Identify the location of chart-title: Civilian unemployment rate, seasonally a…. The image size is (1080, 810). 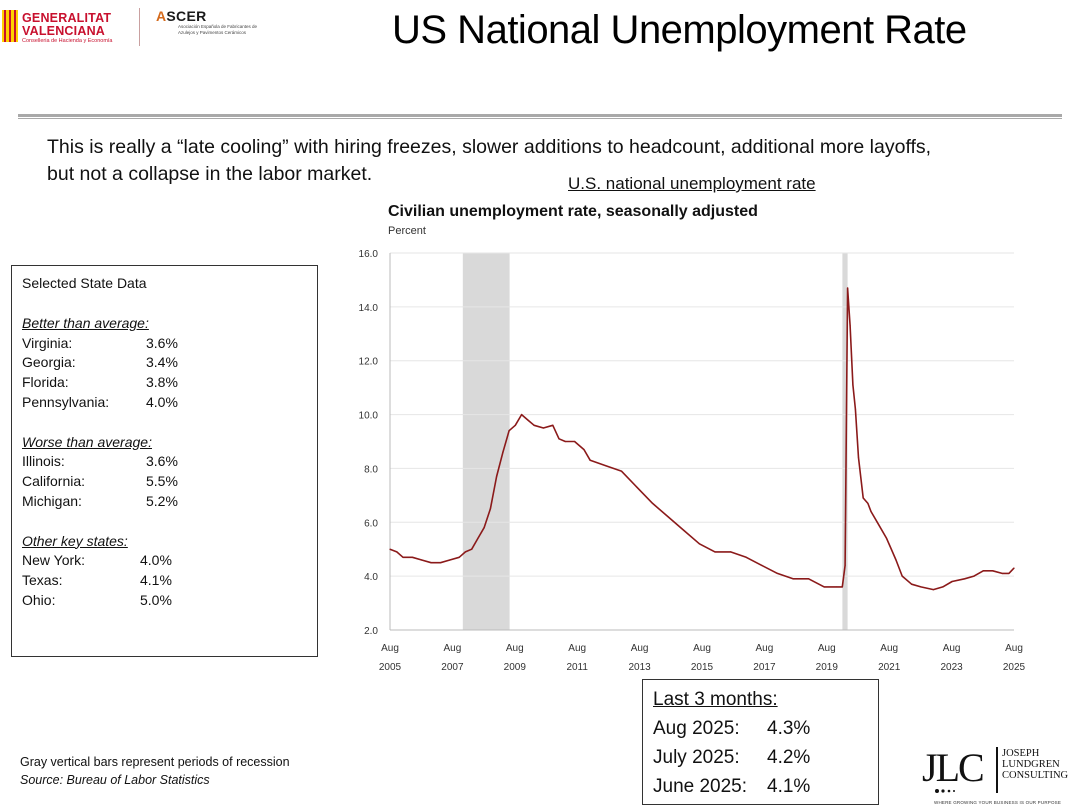
(573, 211).